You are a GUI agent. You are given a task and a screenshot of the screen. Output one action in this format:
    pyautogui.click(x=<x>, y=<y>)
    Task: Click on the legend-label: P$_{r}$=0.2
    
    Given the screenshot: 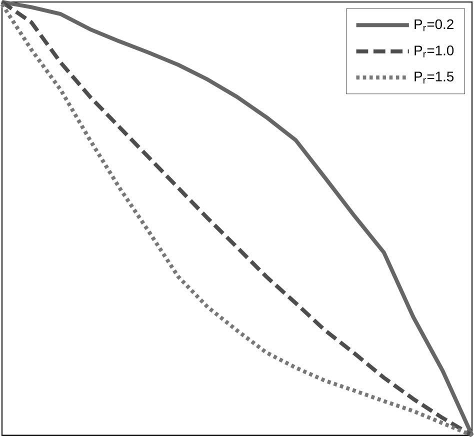 What is the action you would take?
    pyautogui.click(x=434, y=25)
    